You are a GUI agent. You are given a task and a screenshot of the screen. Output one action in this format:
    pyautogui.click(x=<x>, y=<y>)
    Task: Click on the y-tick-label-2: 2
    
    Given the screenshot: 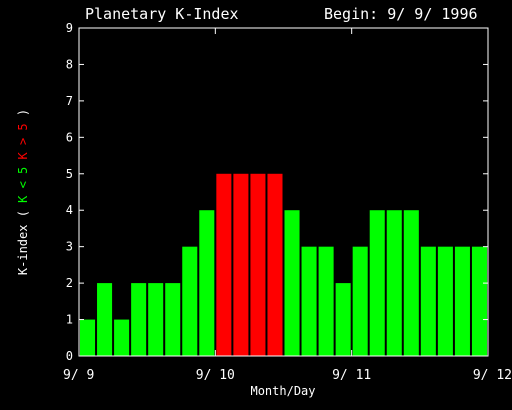 What is the action you would take?
    pyautogui.click(x=69, y=283)
    